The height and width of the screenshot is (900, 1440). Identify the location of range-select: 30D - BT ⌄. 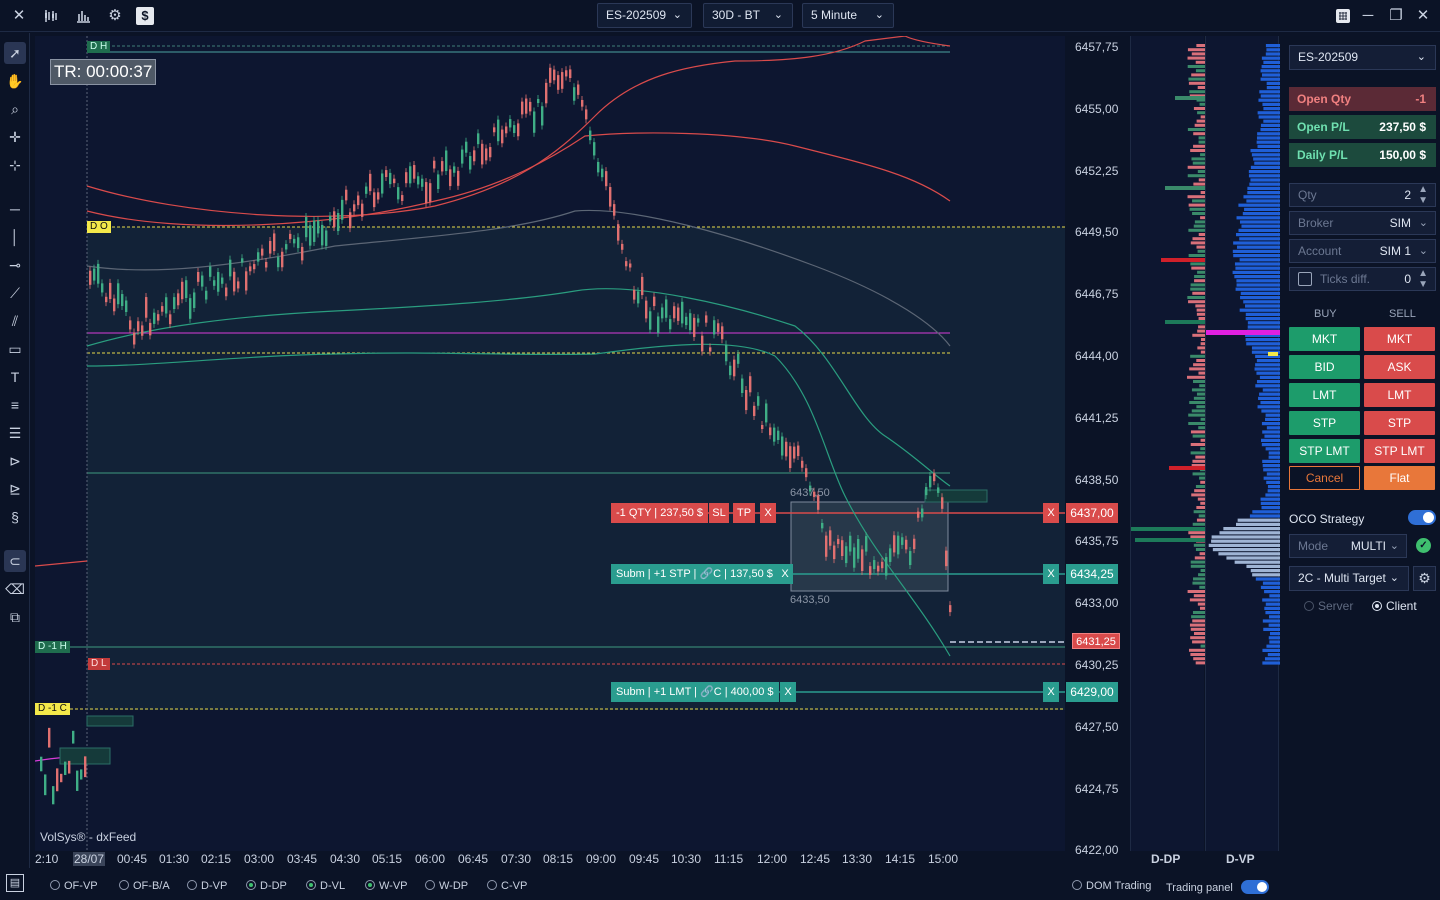
(748, 15).